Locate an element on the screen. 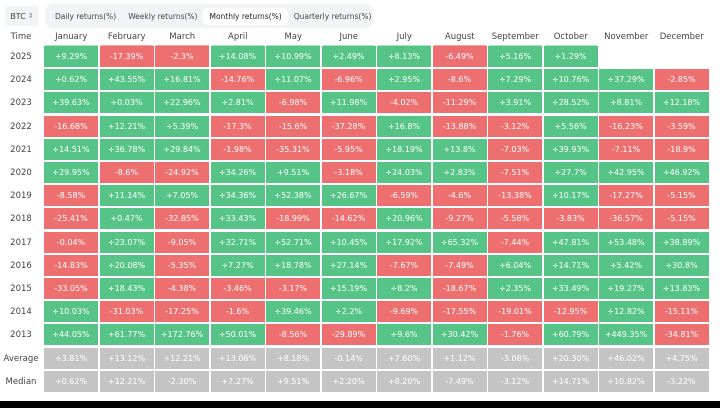  return-cell: +16.81% is located at coordinates (182, 80).